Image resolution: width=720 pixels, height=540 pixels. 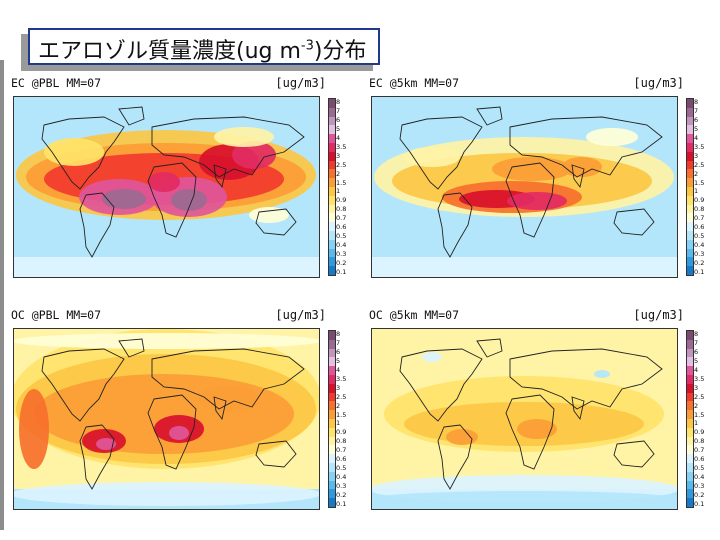 What do you see at coordinates (300, 315) in the screenshot?
I see `panel-unit-label: [ug/m3]` at bounding box center [300, 315].